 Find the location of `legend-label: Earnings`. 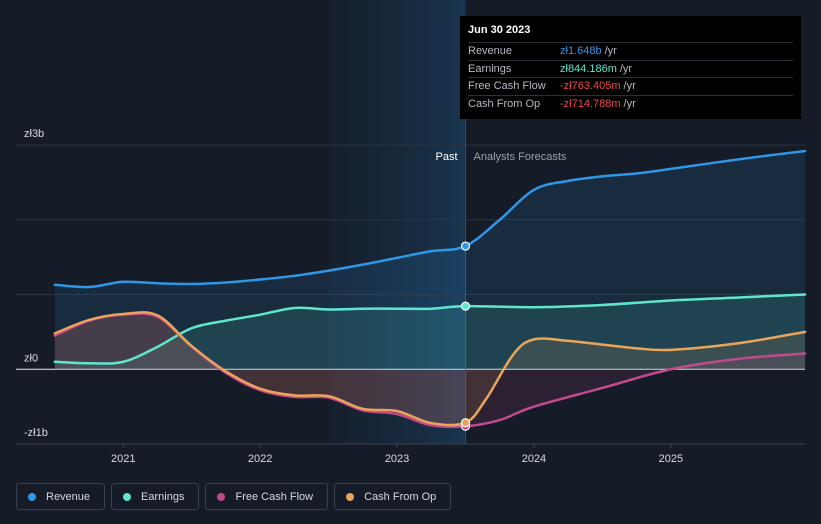

legend-label: Earnings is located at coordinates (163, 496).